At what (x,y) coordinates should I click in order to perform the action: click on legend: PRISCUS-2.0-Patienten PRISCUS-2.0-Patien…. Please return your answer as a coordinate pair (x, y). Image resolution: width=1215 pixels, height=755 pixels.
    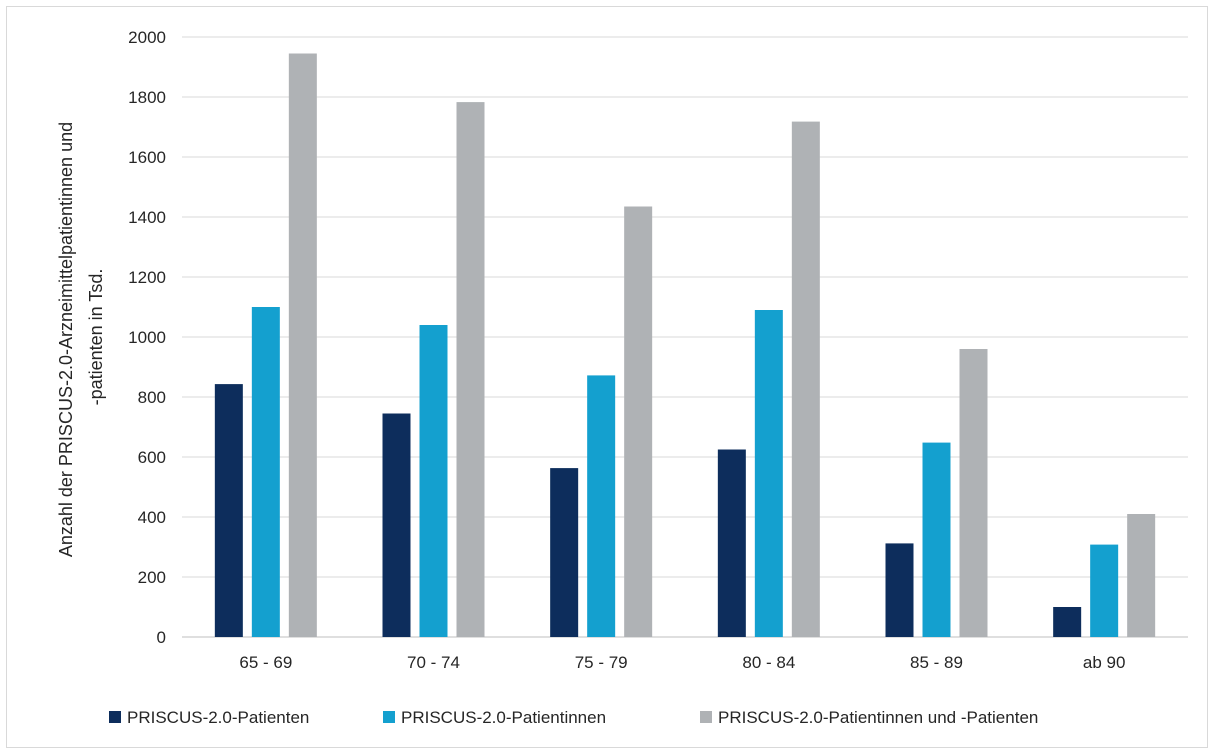
    Looking at the image, I should click on (573, 717).